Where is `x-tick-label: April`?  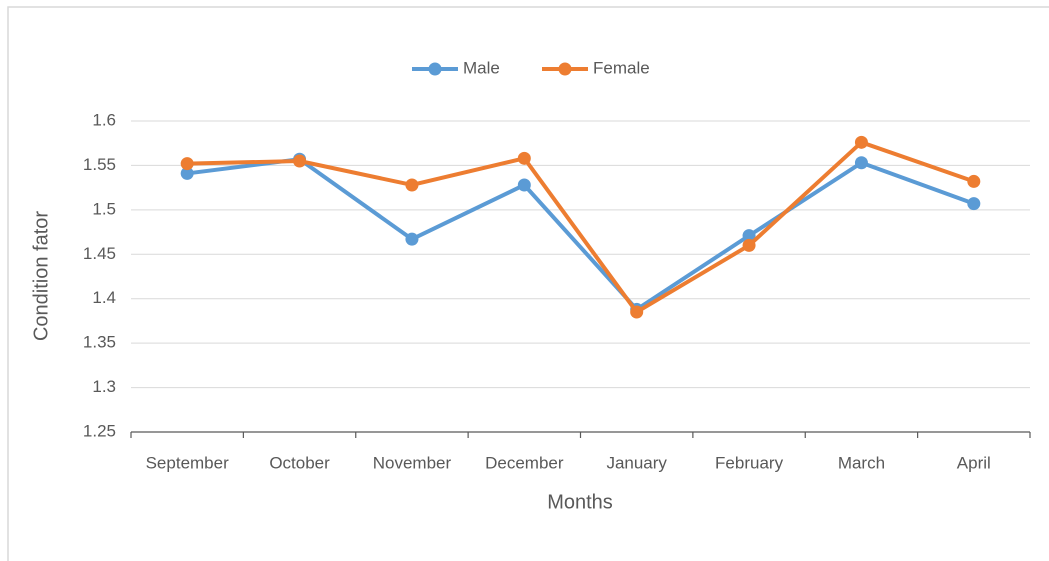
x-tick-label: April is located at coordinates (974, 462).